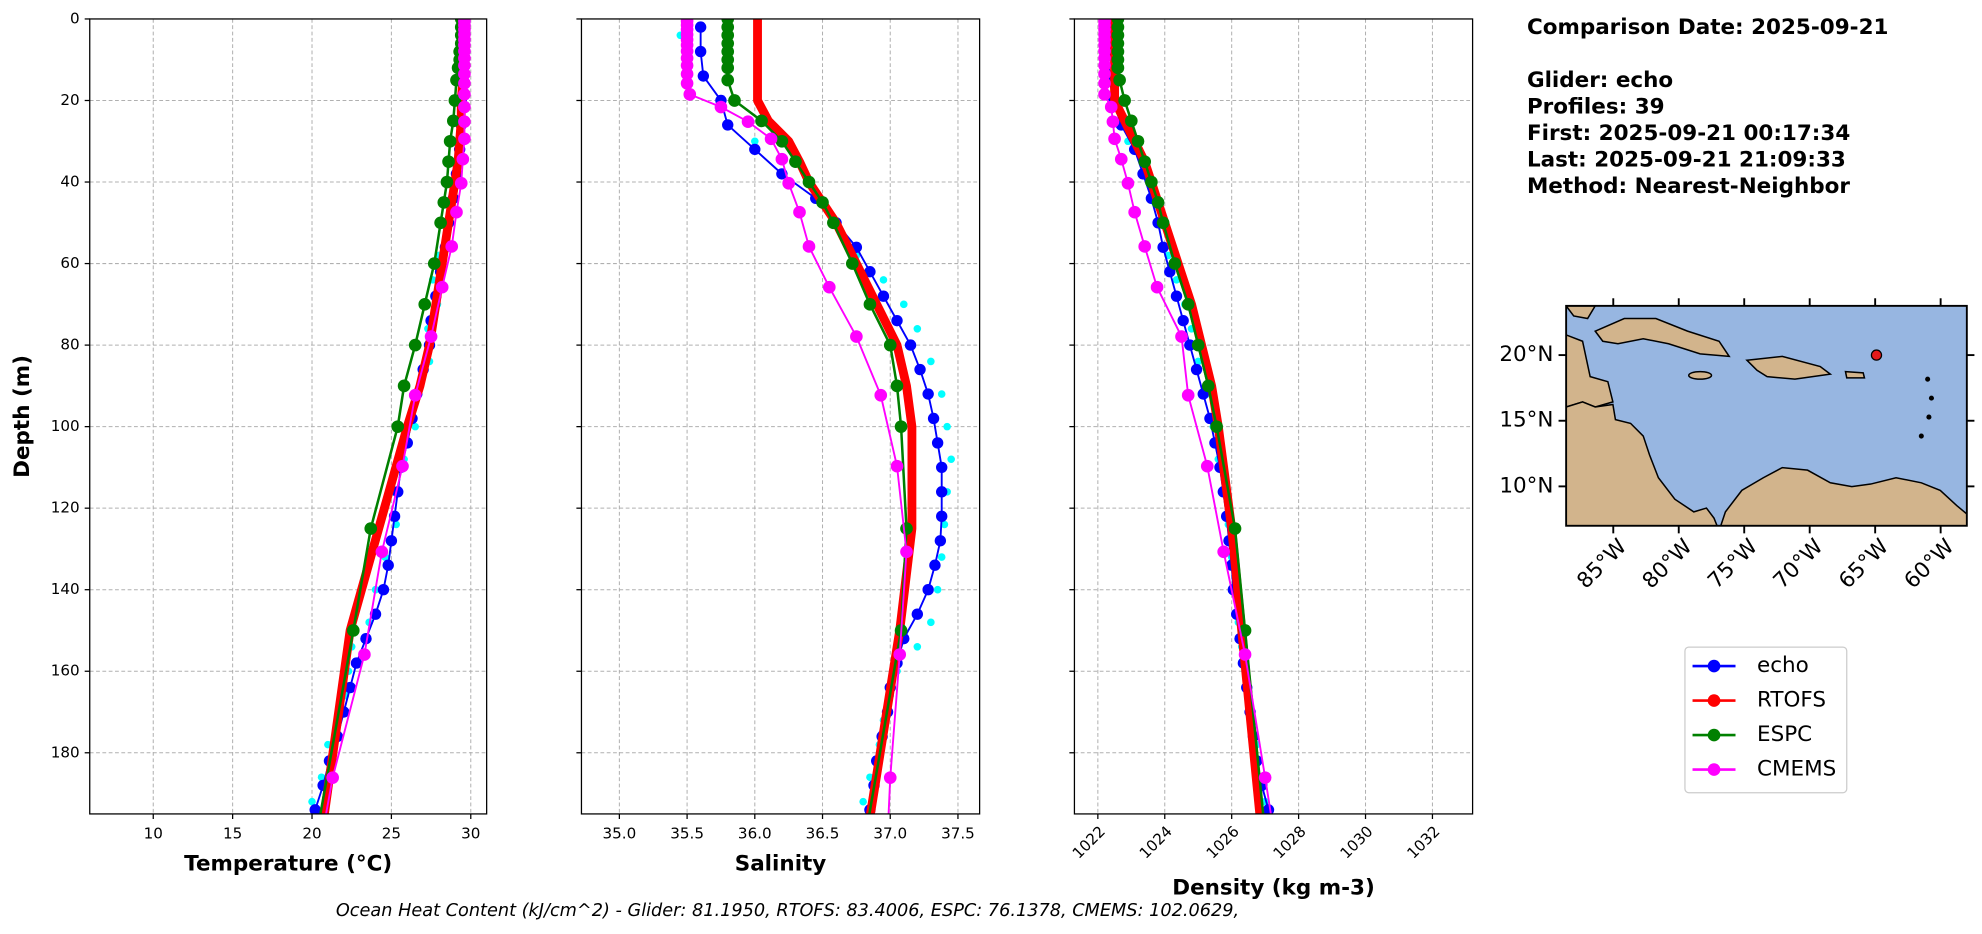  What do you see at coordinates (755, 834) in the screenshot?
I see `x-tick-label: 36.0` at bounding box center [755, 834].